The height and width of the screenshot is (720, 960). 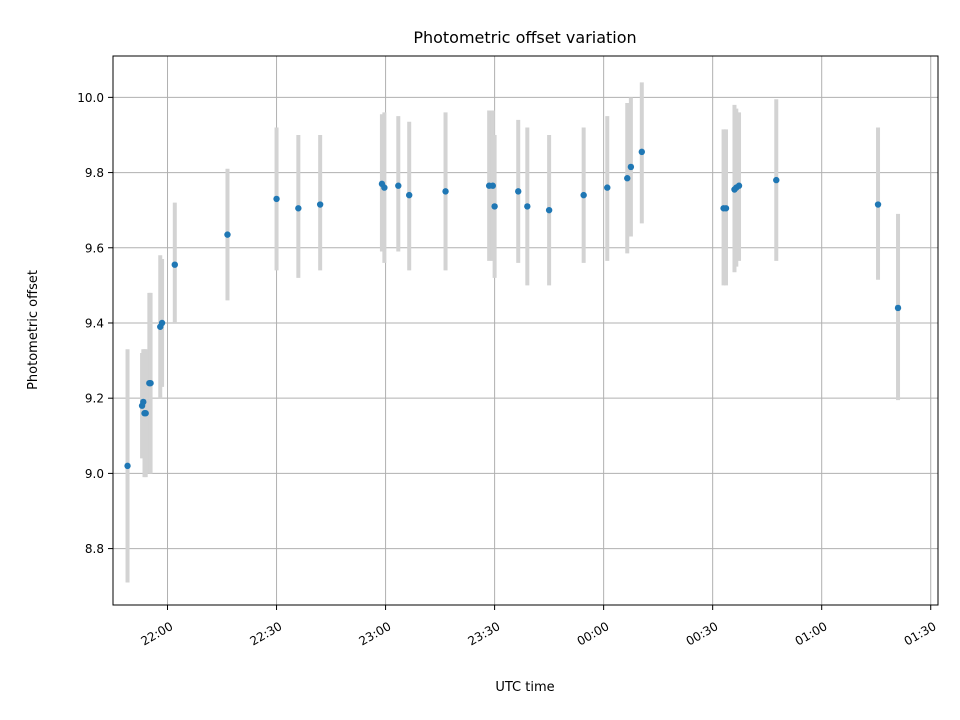 I want to click on x-tick-label: 23:30, so click(x=484, y=633).